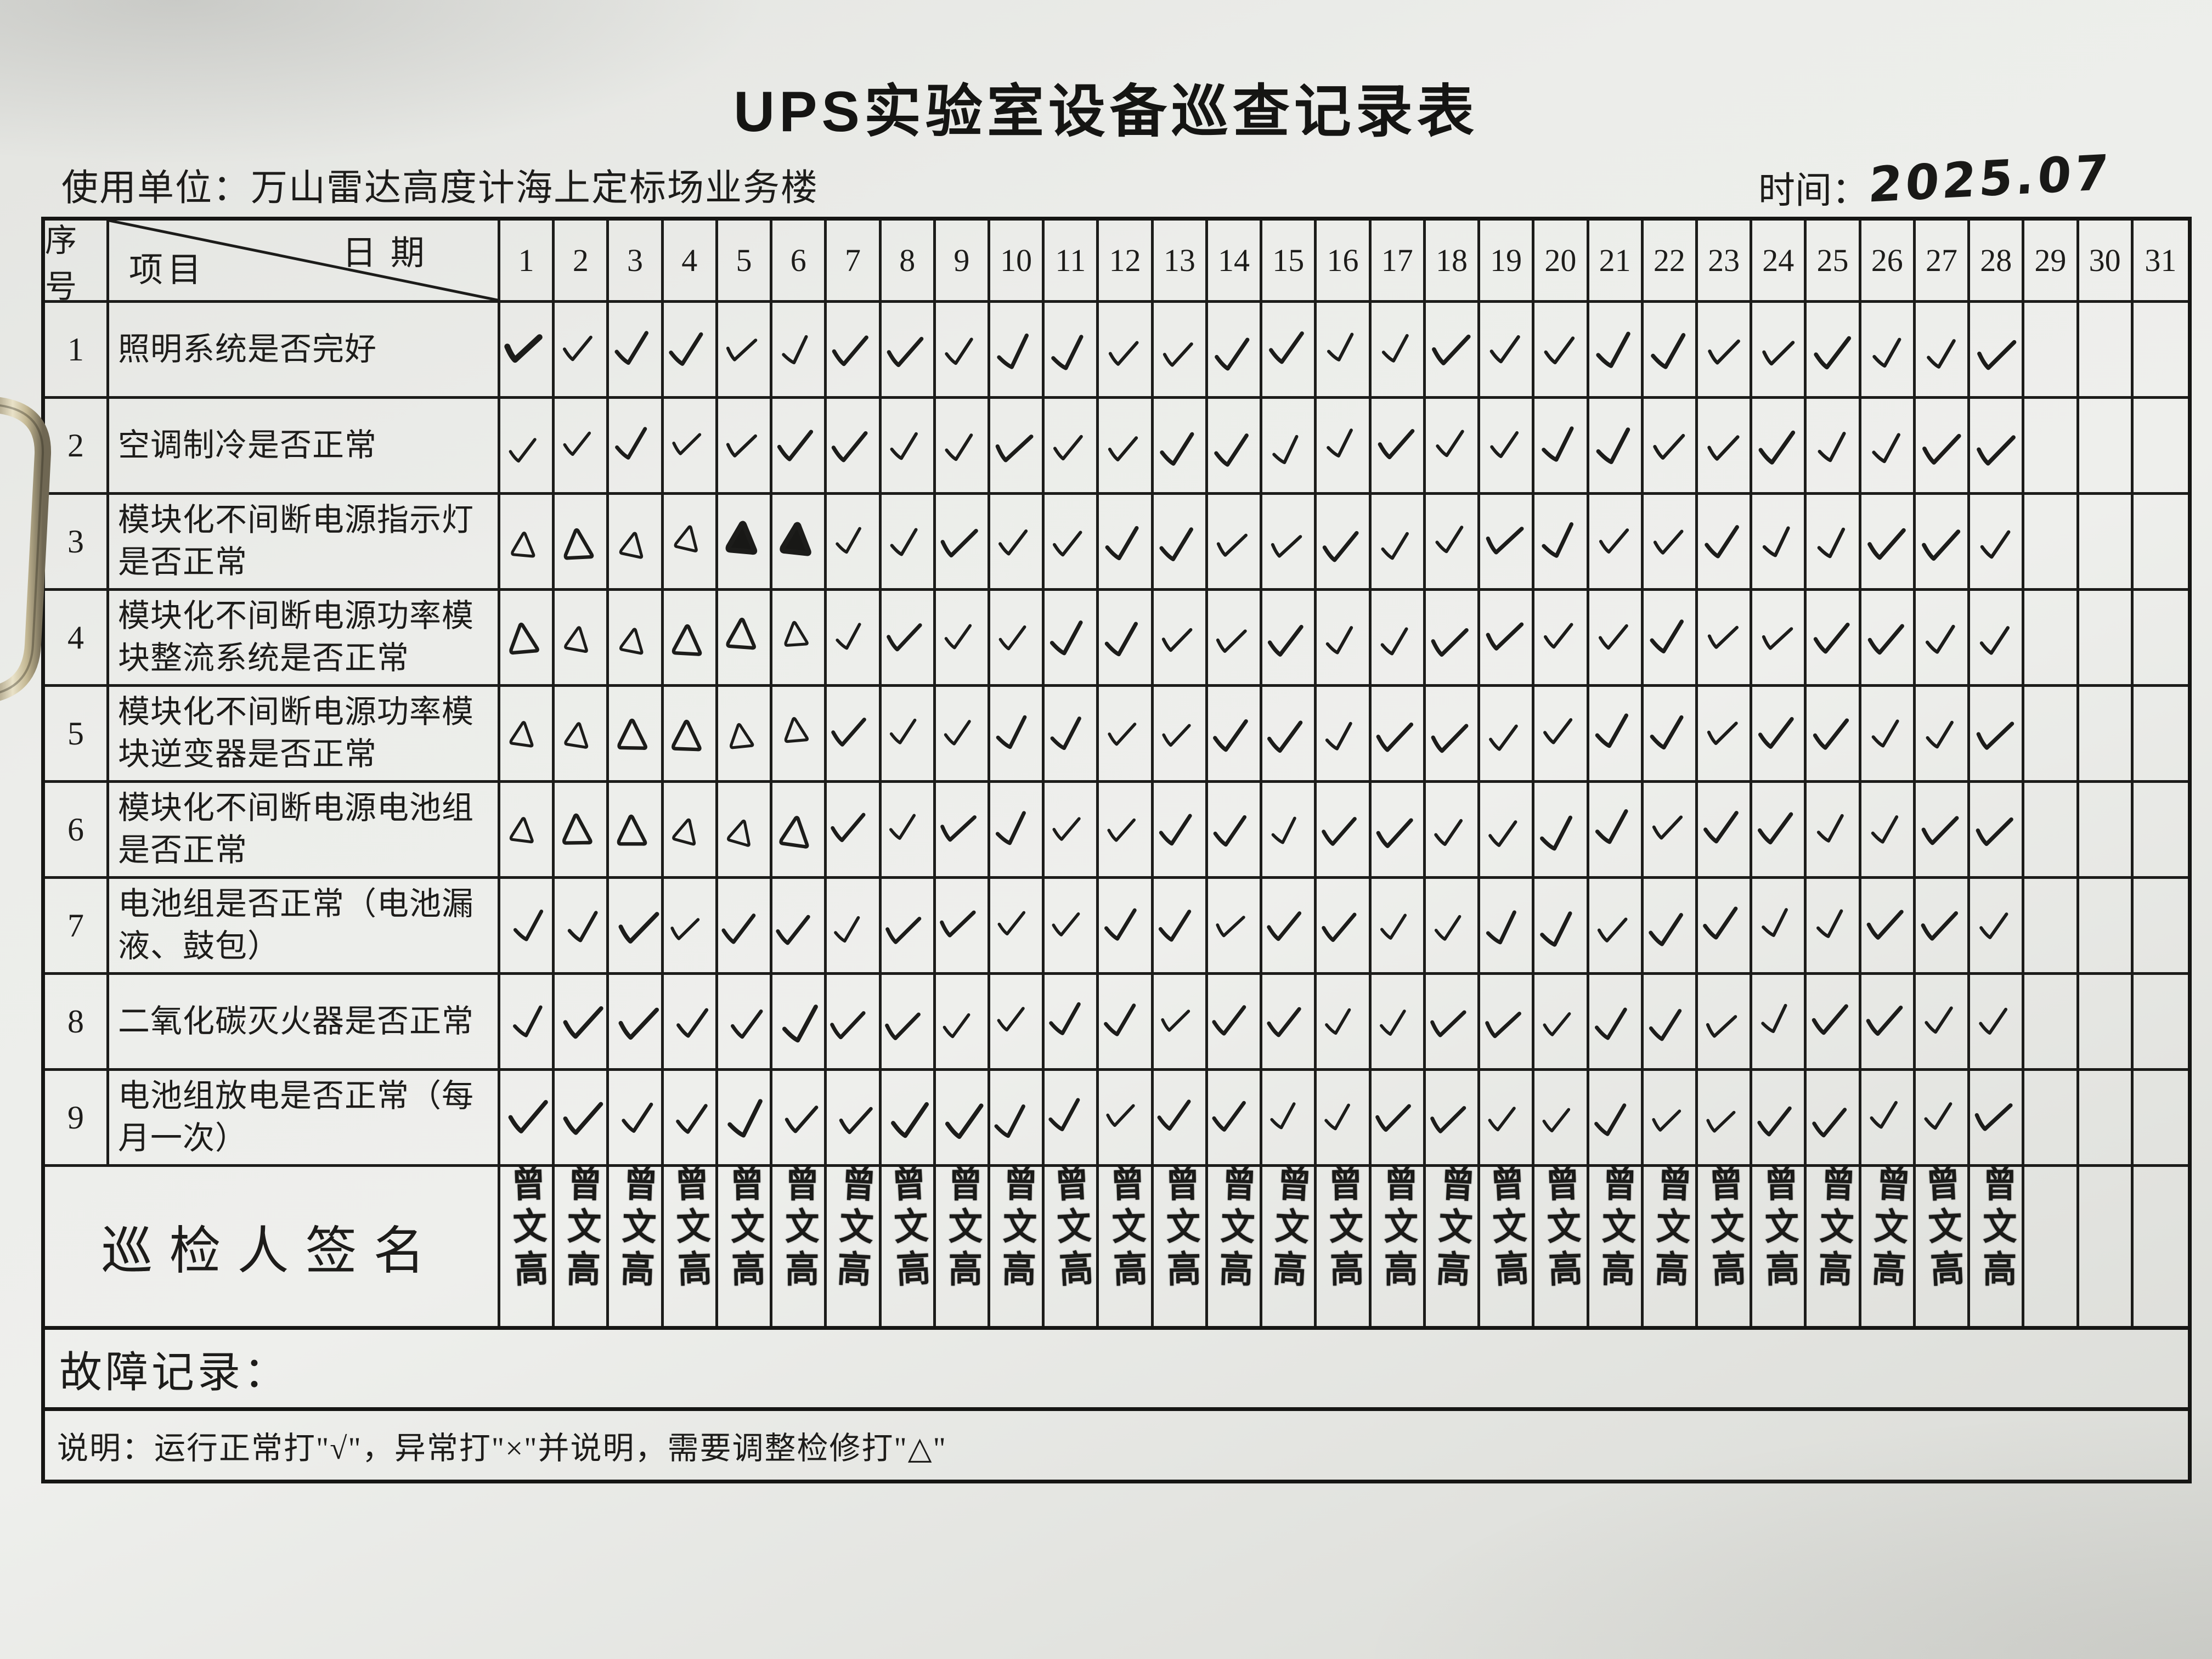  What do you see at coordinates (636, 262) in the screenshot?
I see `day-header-3: 3` at bounding box center [636, 262].